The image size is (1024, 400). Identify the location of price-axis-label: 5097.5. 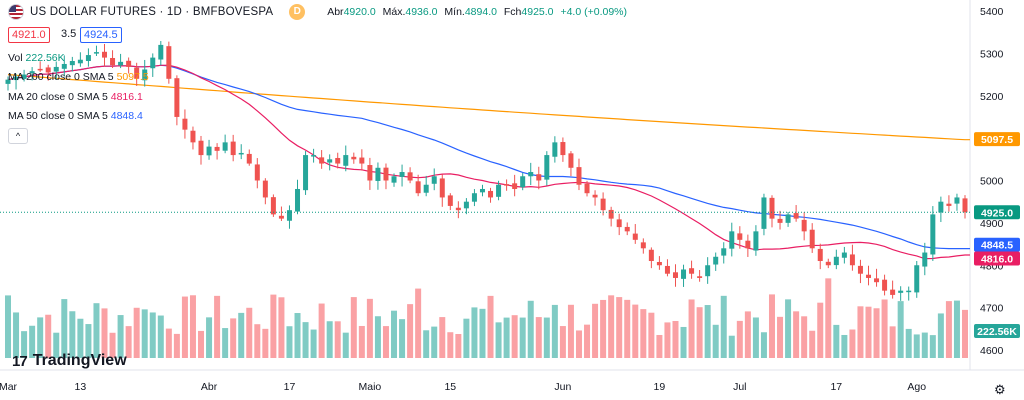
(997, 140).